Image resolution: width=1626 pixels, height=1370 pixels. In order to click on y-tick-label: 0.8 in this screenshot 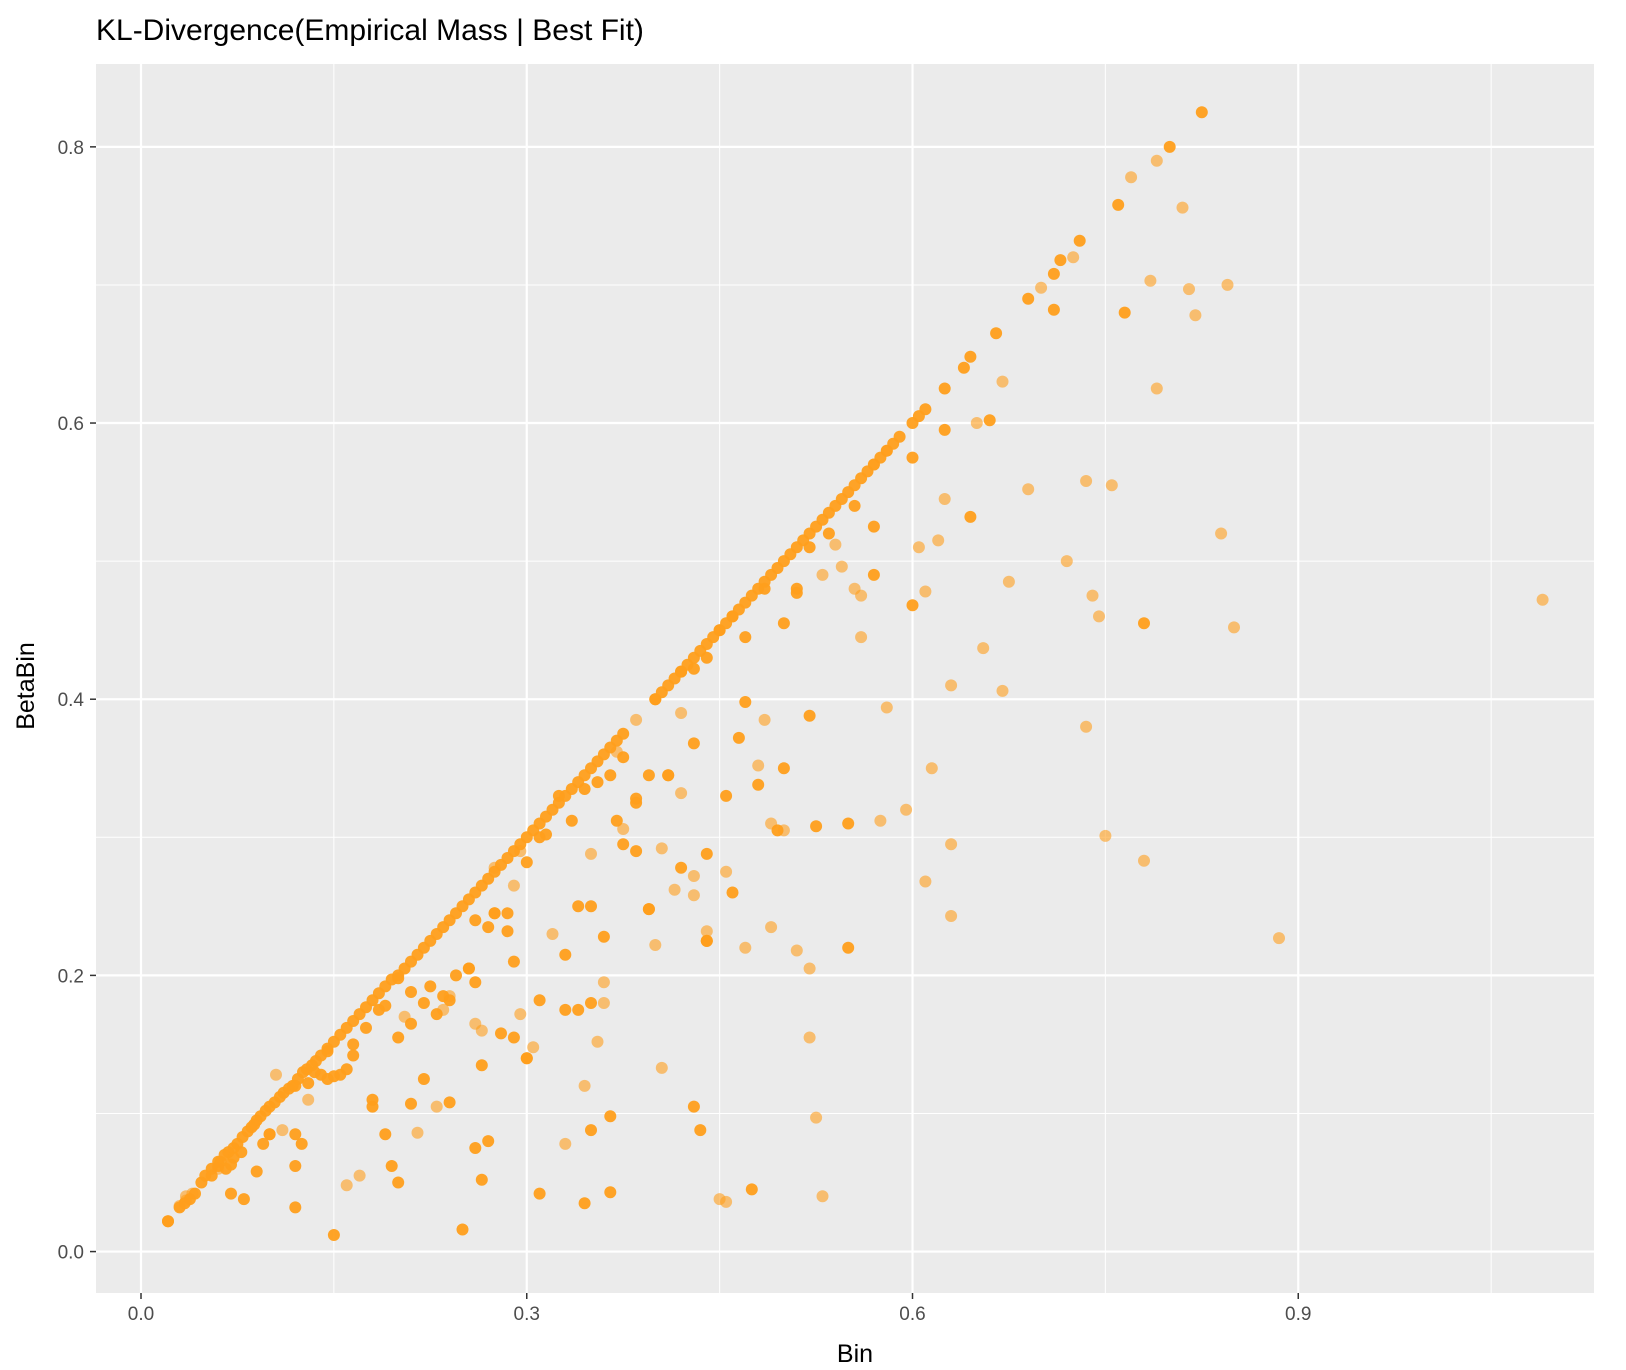, I will do `click(71, 148)`.